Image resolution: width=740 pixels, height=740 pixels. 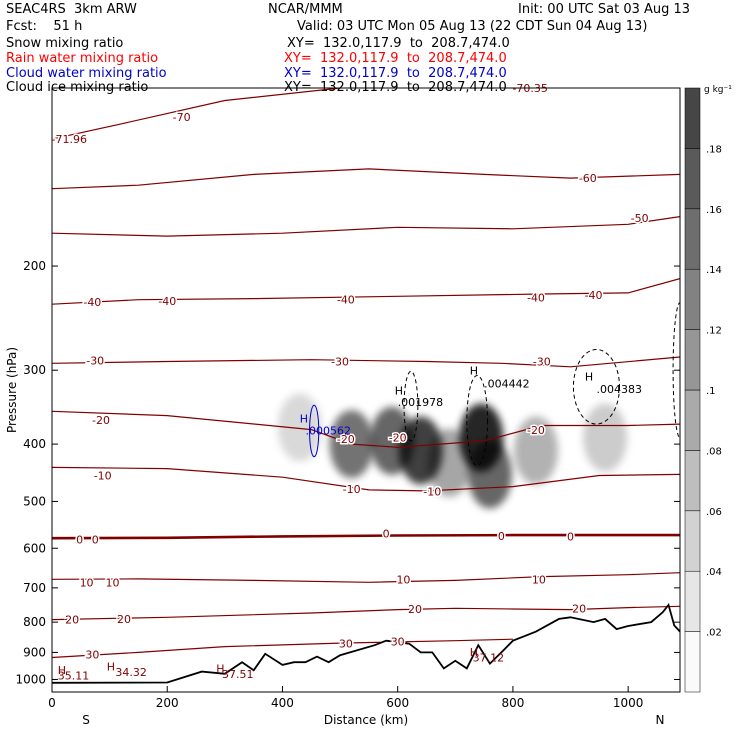 I want to click on isotherm-label--40-3: -40, so click(x=346, y=300).